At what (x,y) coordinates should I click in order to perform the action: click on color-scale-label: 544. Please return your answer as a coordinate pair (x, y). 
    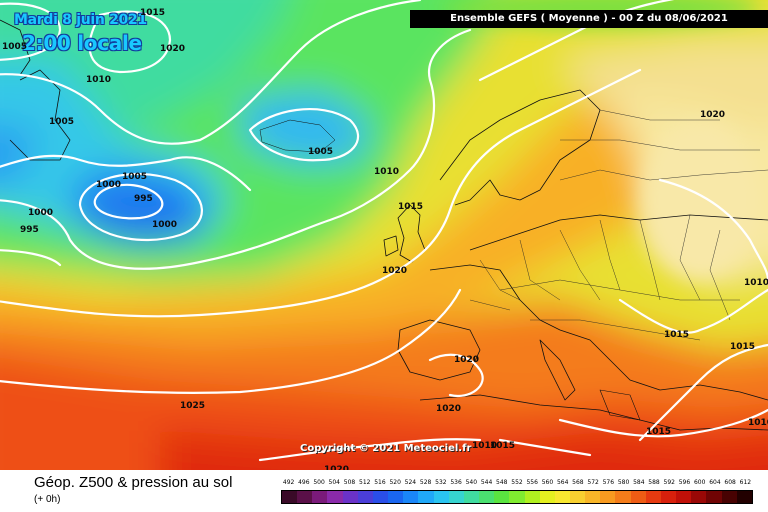
    Looking at the image, I should click on (486, 482).